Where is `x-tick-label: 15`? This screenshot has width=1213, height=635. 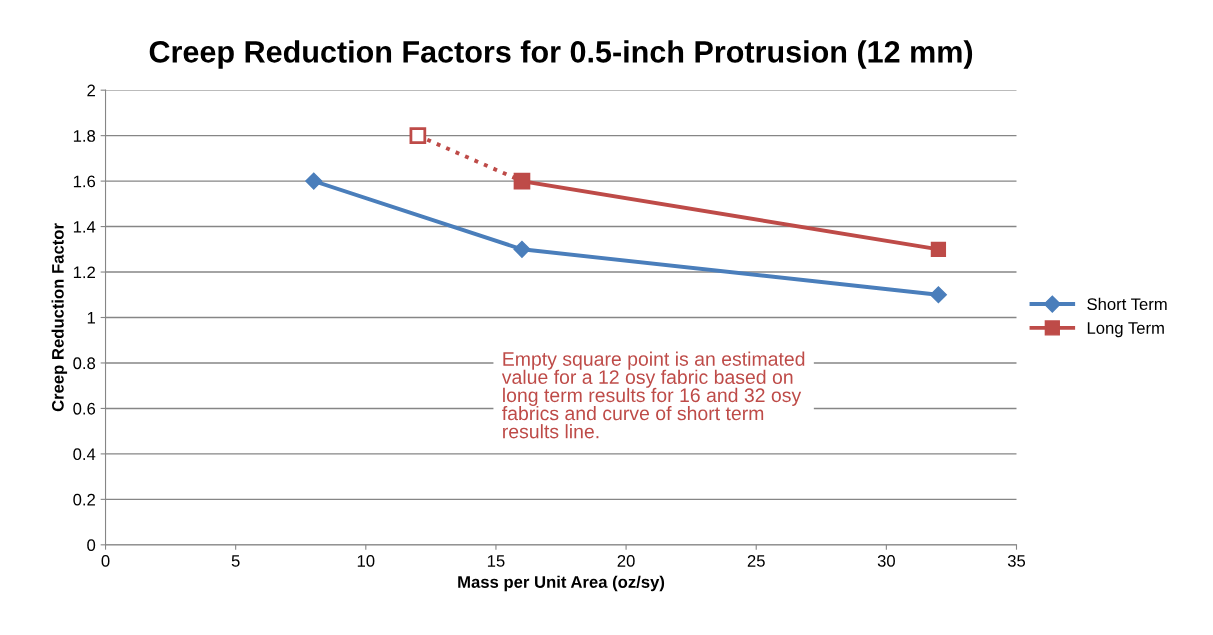 x-tick-label: 15 is located at coordinates (496, 561).